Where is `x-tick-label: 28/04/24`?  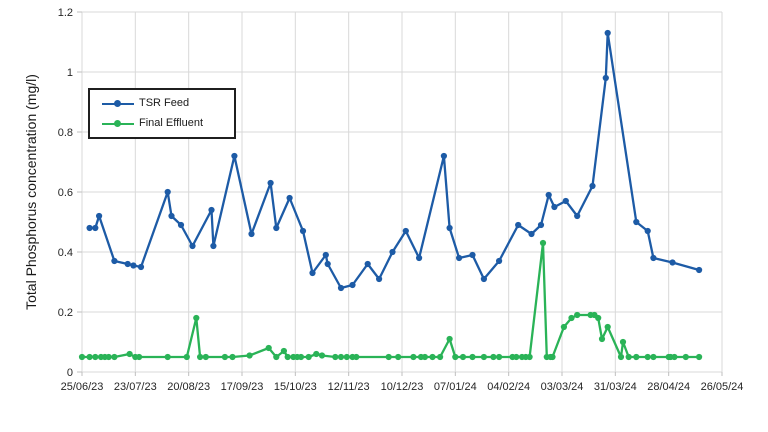 x-tick-label: 28/04/24 is located at coordinates (668, 387).